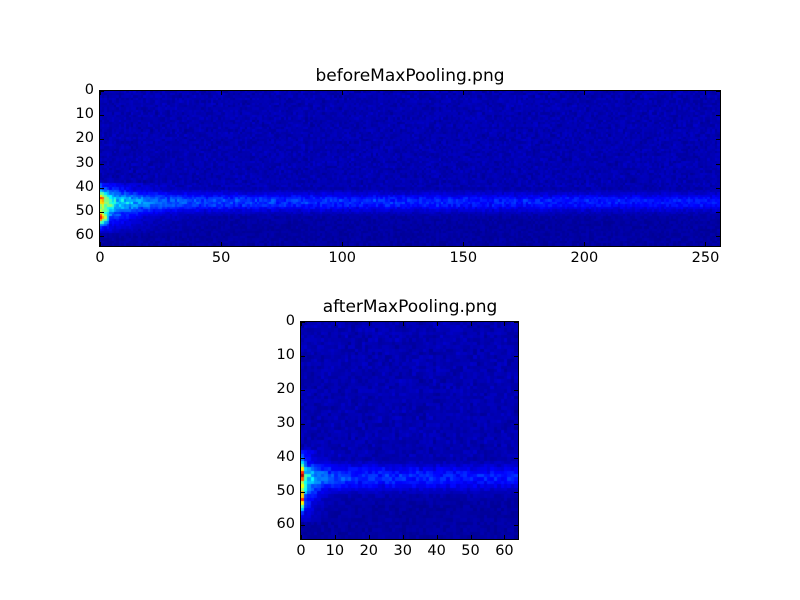 Image resolution: width=800 pixels, height=600 pixels. I want to click on top-y-tick-label: 50, so click(84, 211).